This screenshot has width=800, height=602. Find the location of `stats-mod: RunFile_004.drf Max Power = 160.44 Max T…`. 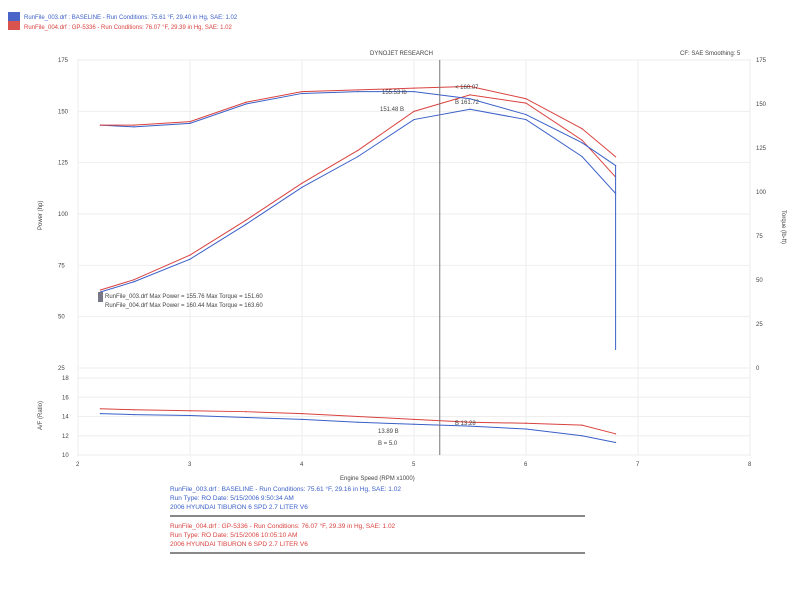

stats-mod: RunFile_004.drf Max Power = 160.44 Max T… is located at coordinates (184, 306).